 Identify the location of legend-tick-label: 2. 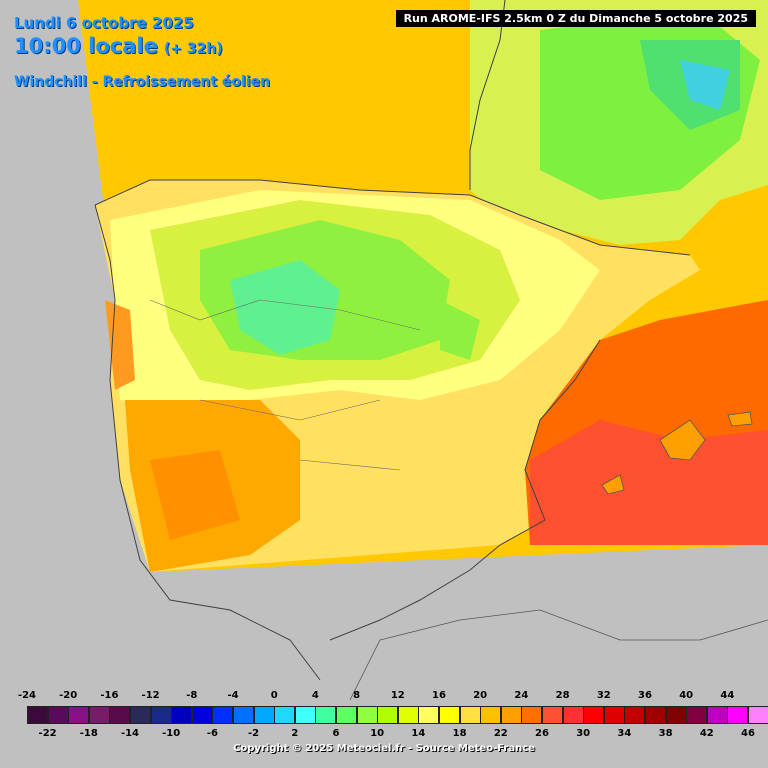
(295, 733).